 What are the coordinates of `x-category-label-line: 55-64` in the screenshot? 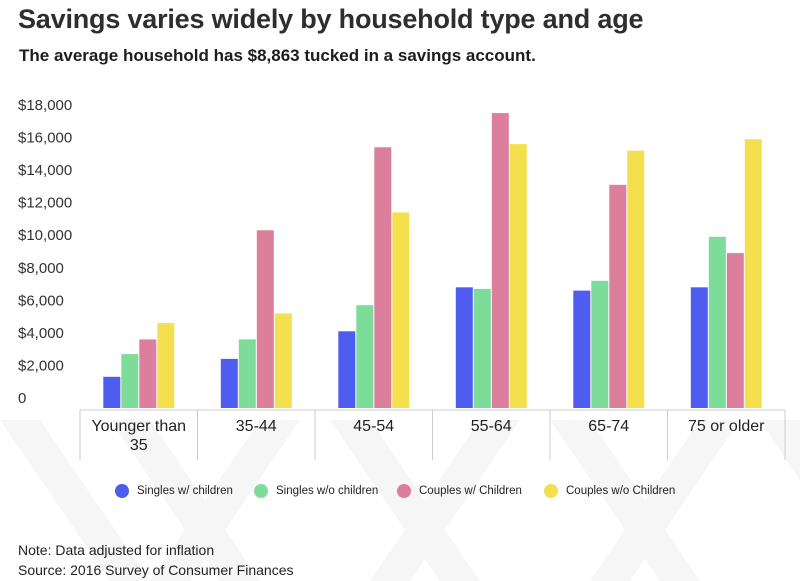 It's located at (491, 426).